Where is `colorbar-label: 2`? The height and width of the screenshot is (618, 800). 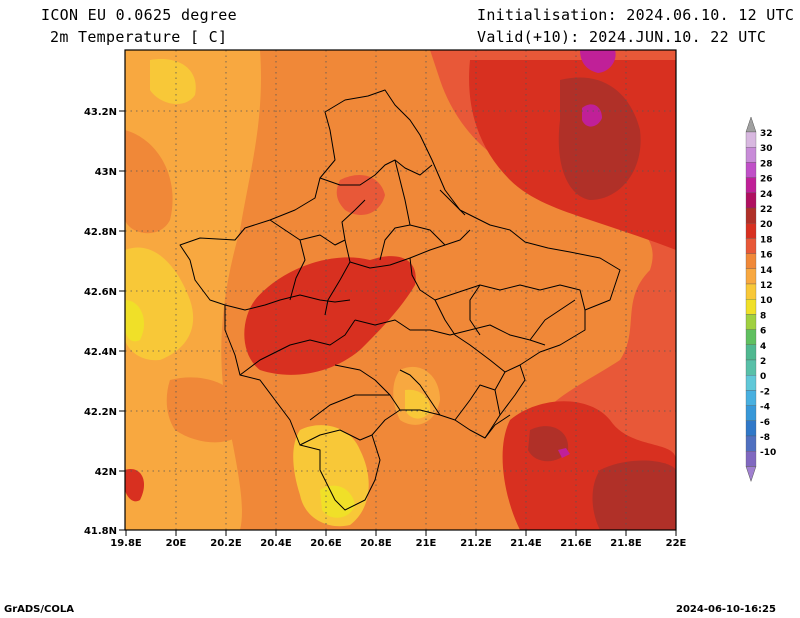
colorbar-label: 2 is located at coordinates (763, 362).